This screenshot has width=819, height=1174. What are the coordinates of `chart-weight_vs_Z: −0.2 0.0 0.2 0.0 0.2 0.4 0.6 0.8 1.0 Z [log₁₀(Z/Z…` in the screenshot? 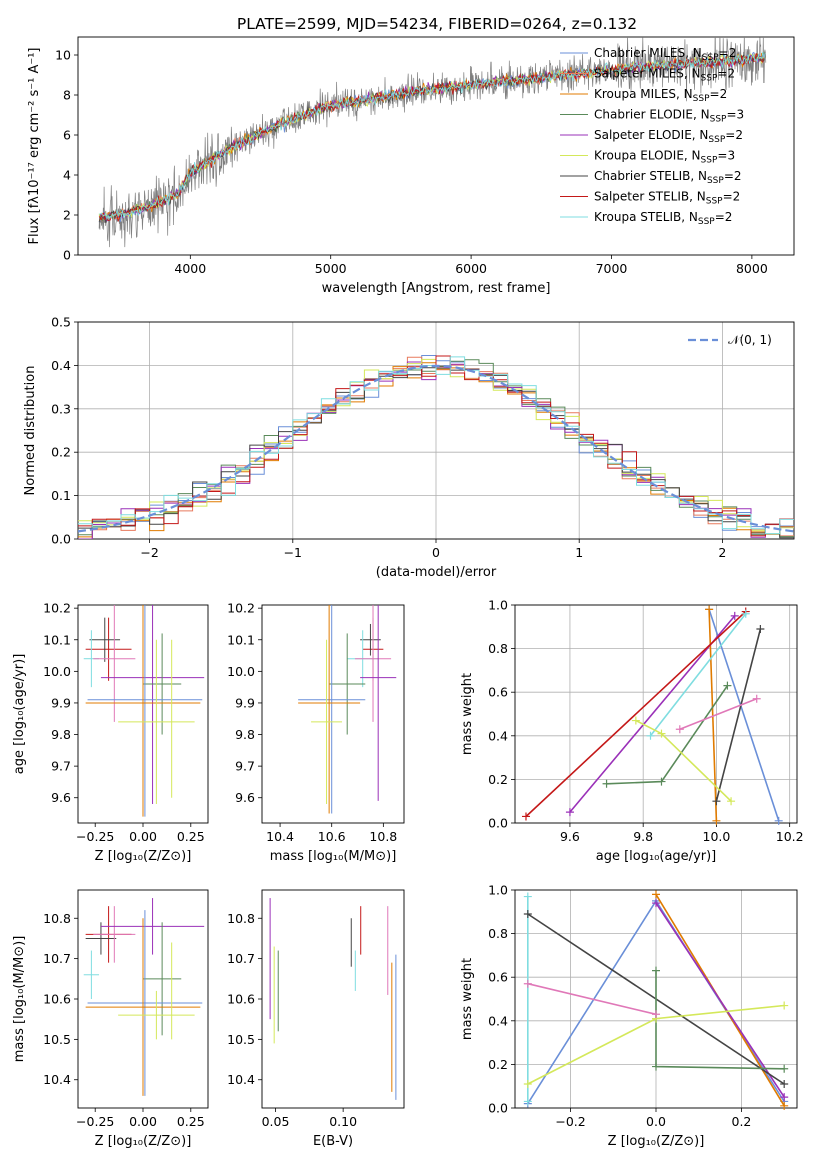 It's located at (629, 1016).